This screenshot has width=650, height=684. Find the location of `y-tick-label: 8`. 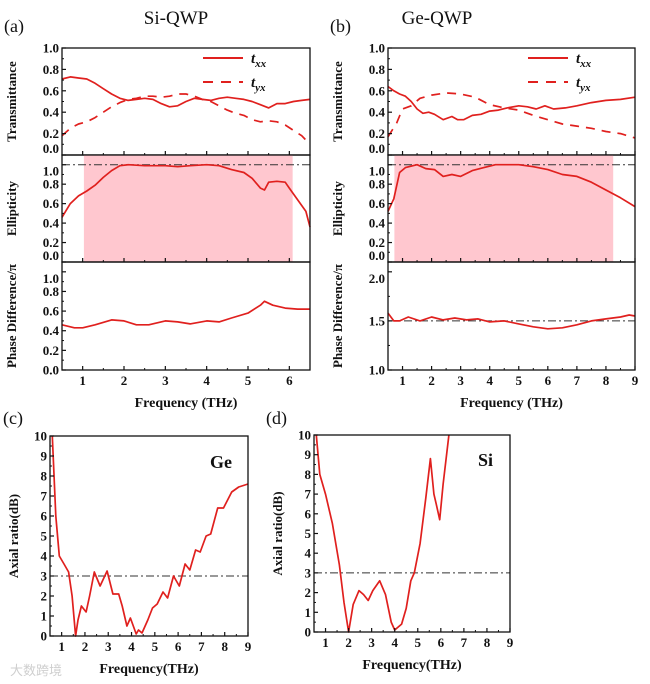

y-tick-label: 8 is located at coordinates (308, 474).